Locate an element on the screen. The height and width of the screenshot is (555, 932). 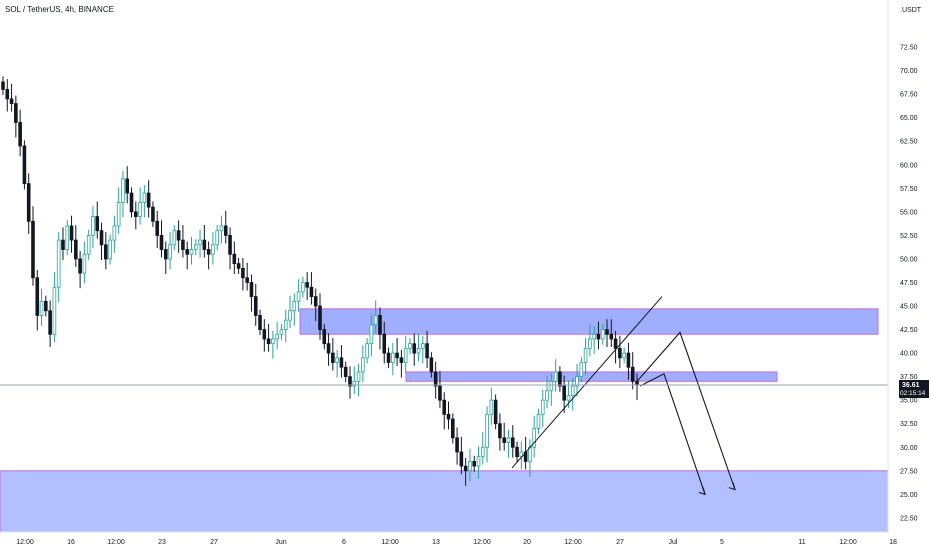
time-tick-label: 13 is located at coordinates (436, 542).